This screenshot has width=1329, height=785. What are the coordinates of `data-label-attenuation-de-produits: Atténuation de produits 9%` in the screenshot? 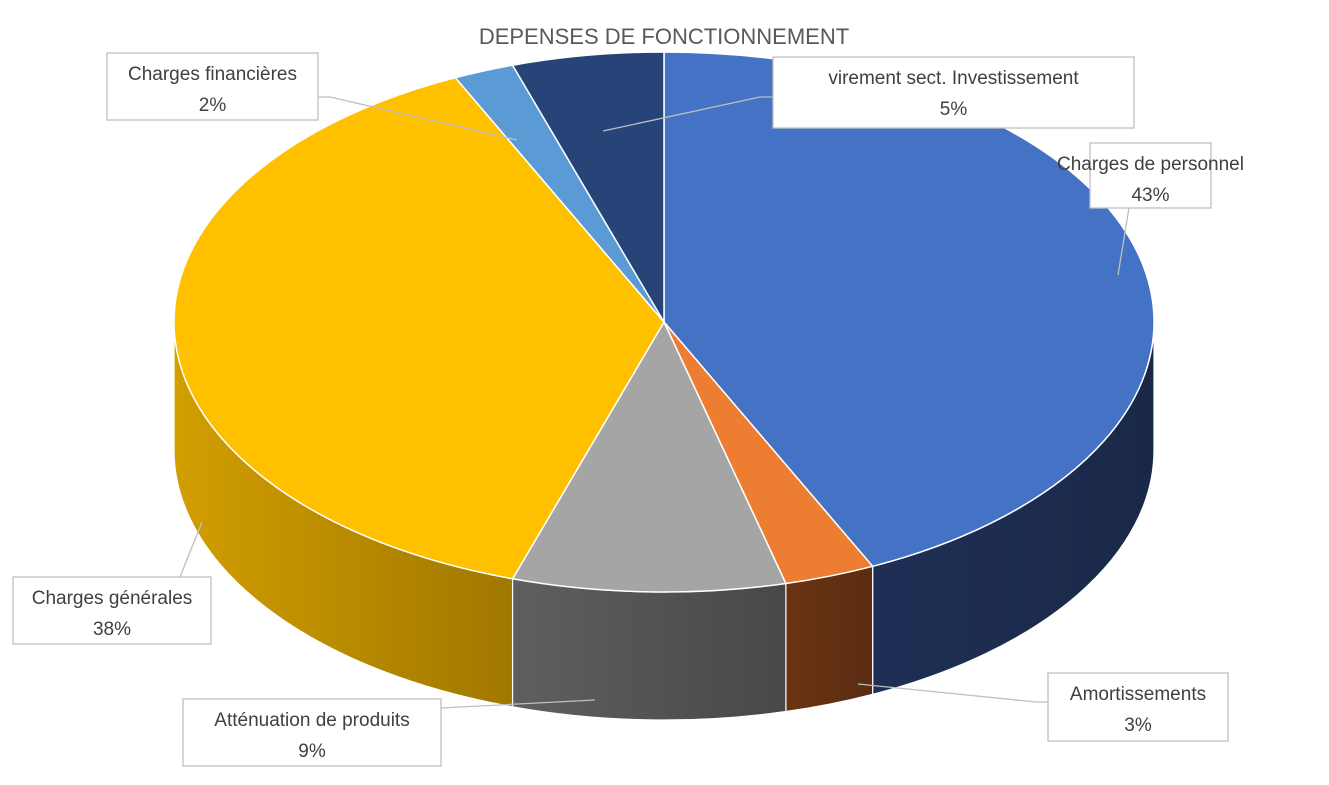 It's located at (389, 732).